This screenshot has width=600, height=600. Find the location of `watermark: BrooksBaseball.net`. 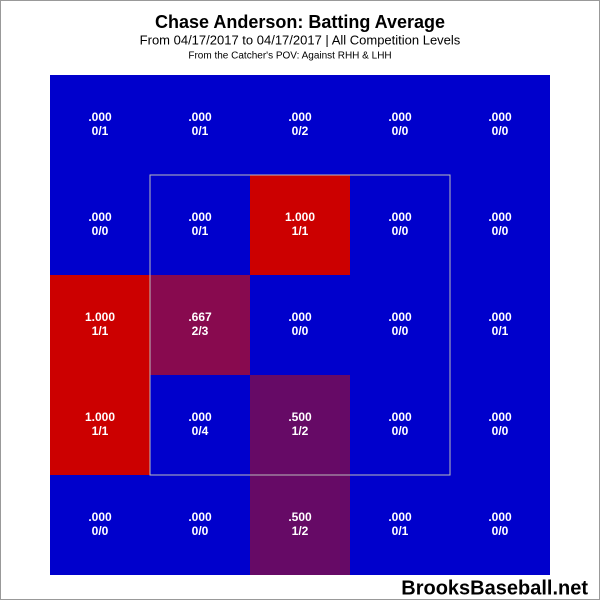

watermark: BrooksBaseball.net is located at coordinates (494, 588).